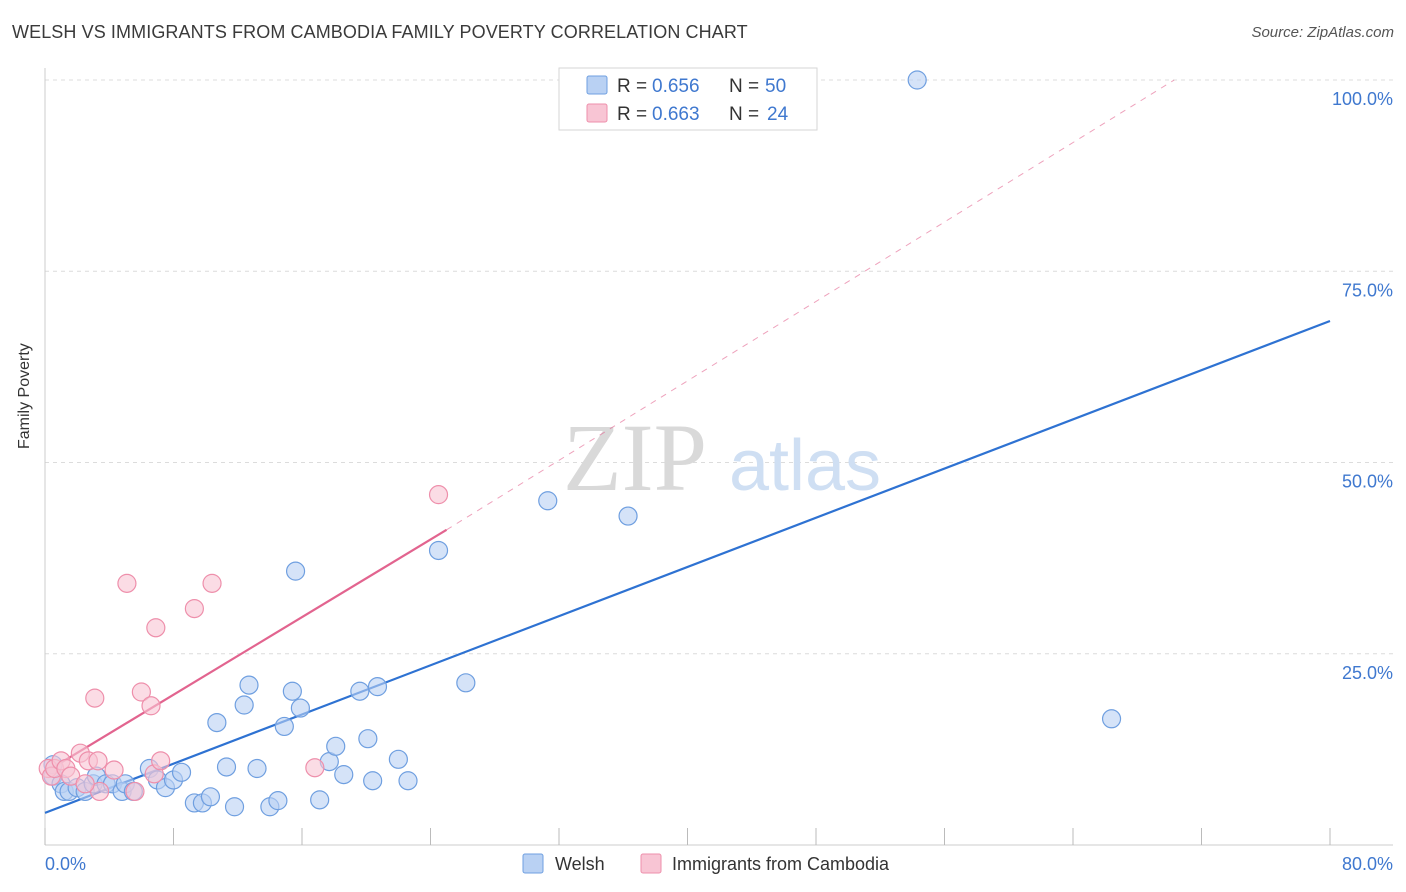 This screenshot has width=1406, height=892. What do you see at coordinates (775, 86) in the screenshot?
I see `legend-welsh-n-value: 50` at bounding box center [775, 86].